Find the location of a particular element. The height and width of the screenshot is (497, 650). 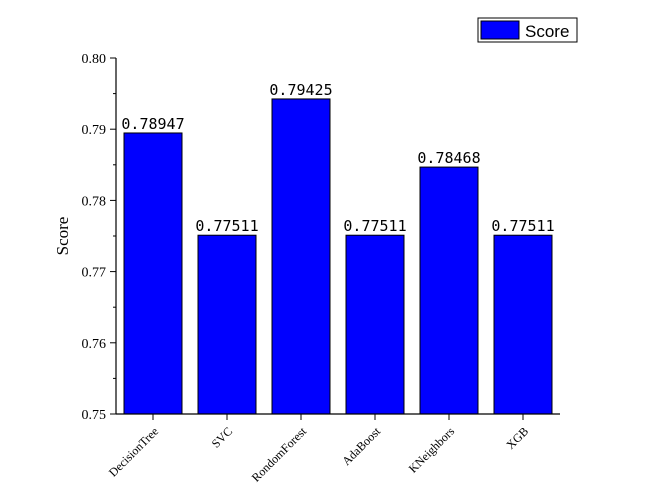

y-tick-label: 0.80 is located at coordinates (94, 59).